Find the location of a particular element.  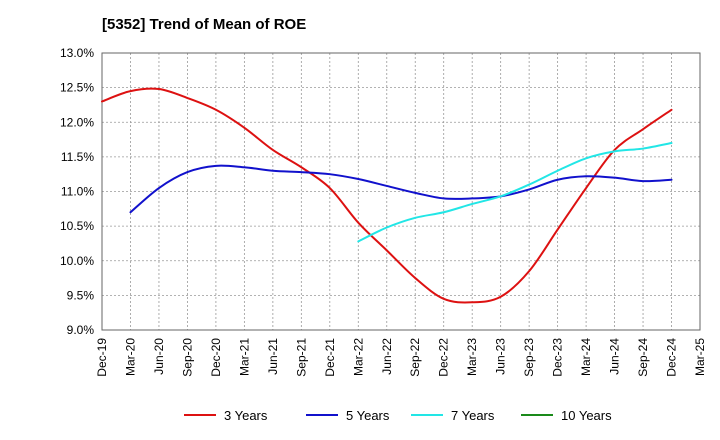

y-tick-label: 12.0% is located at coordinates (77, 122).